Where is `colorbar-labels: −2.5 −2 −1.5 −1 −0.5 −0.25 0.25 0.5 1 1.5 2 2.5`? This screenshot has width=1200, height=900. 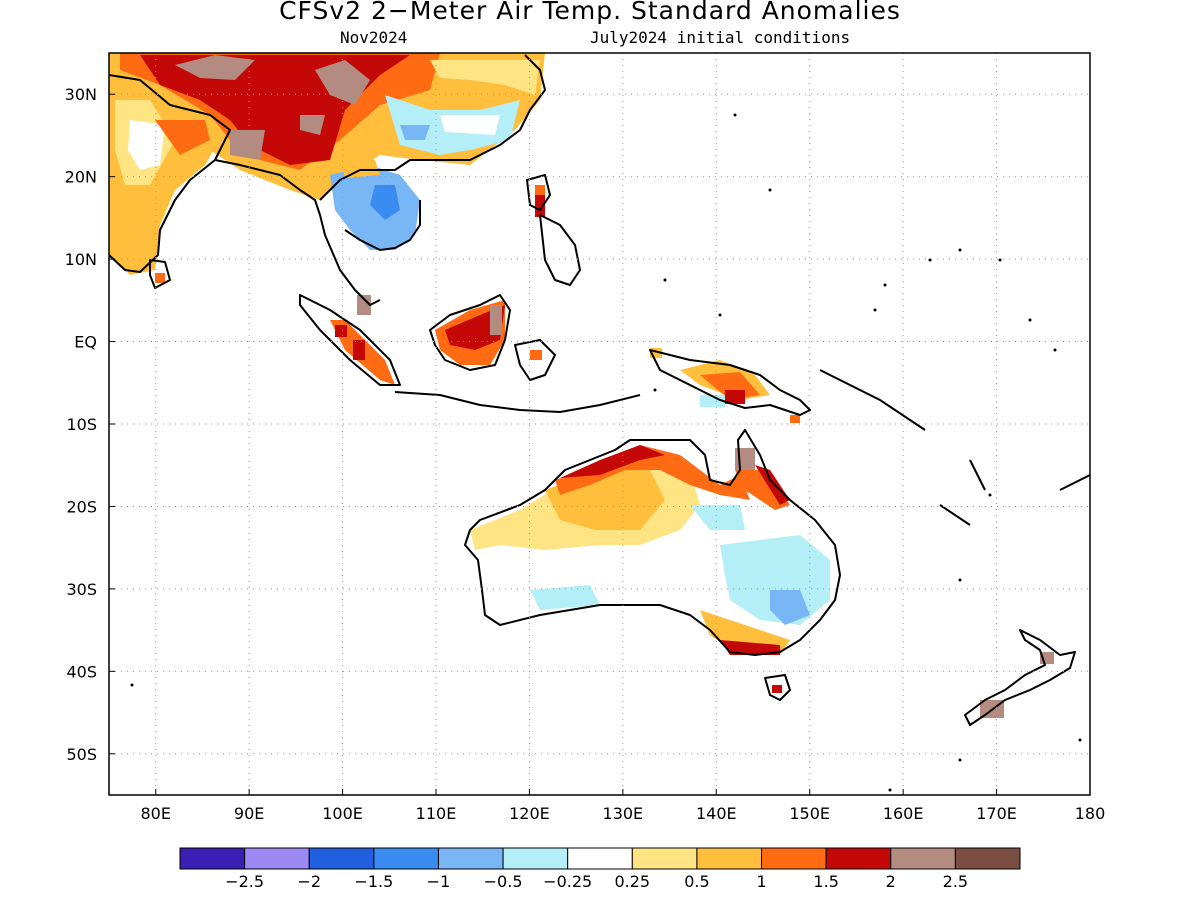 colorbar-labels: −2.5 −2 −1.5 −1 −0.5 −0.25 0.25 0.5 1 1.5 2 2.5 is located at coordinates (596, 881).